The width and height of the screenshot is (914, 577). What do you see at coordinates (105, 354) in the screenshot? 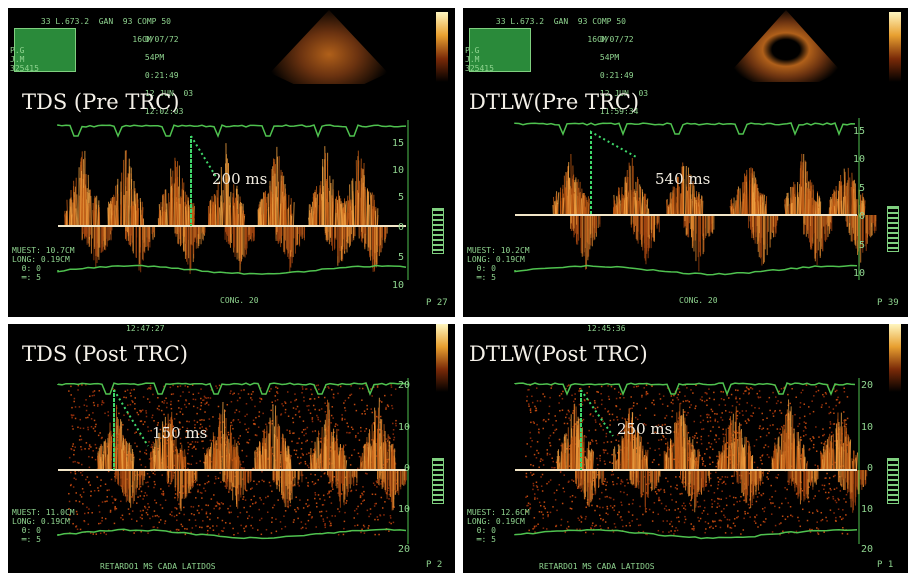
I see `panel-title: TDS (Post TRC)` at bounding box center [105, 354].